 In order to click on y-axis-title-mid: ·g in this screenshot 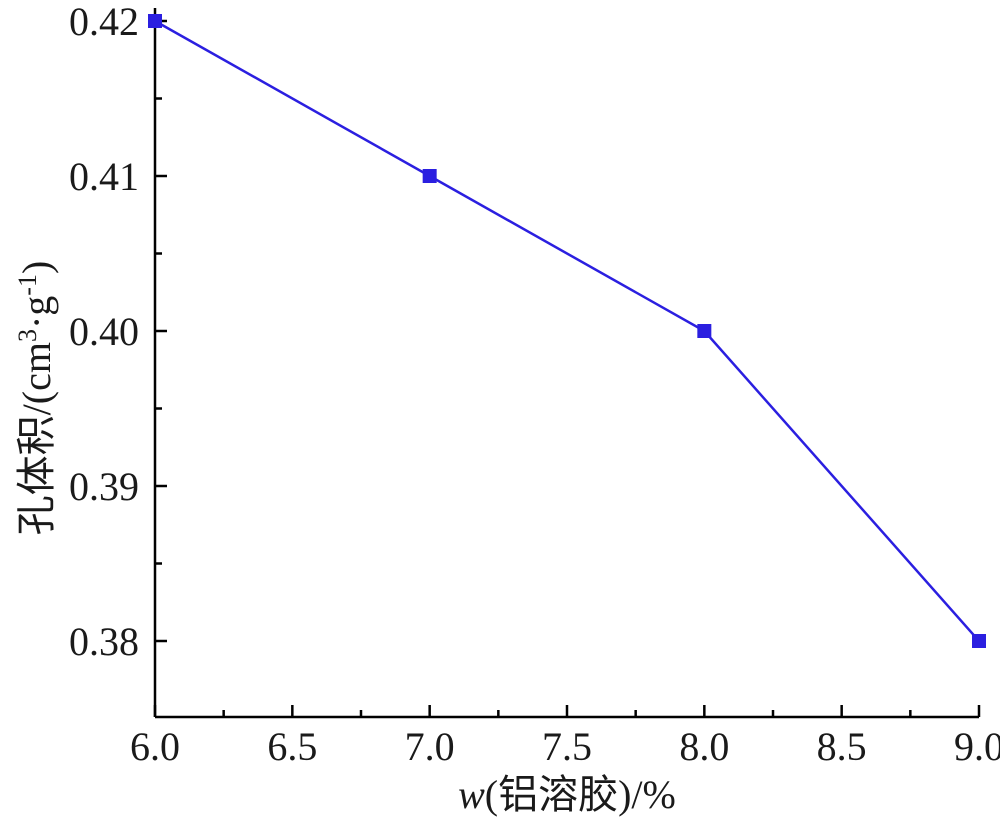, I will do `click(36, 312)`.